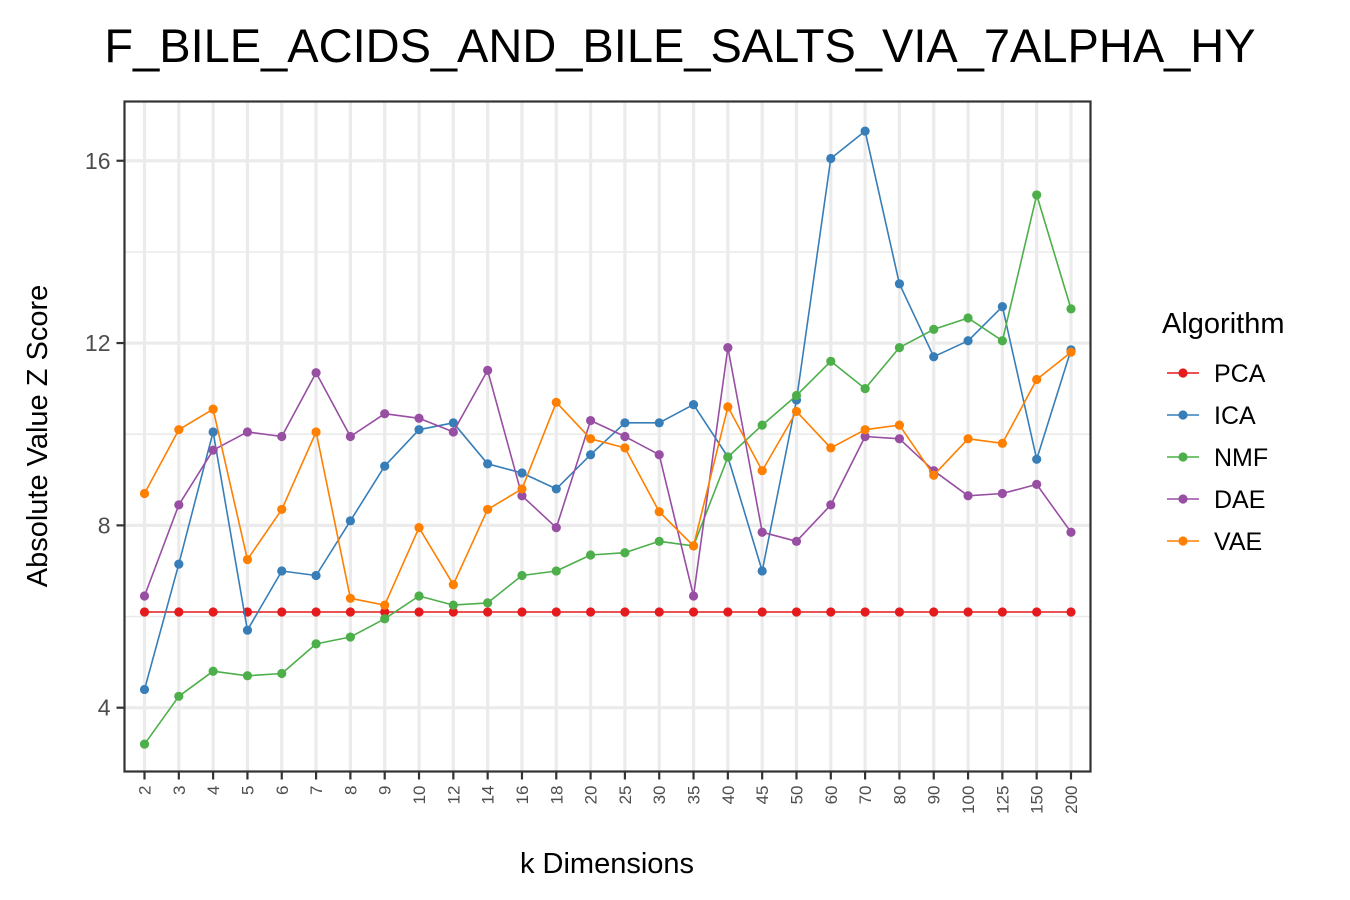 This screenshot has height=900, width=1350. Describe the element at coordinates (968, 800) in the screenshot. I see `x-tick-label: 100` at that location.